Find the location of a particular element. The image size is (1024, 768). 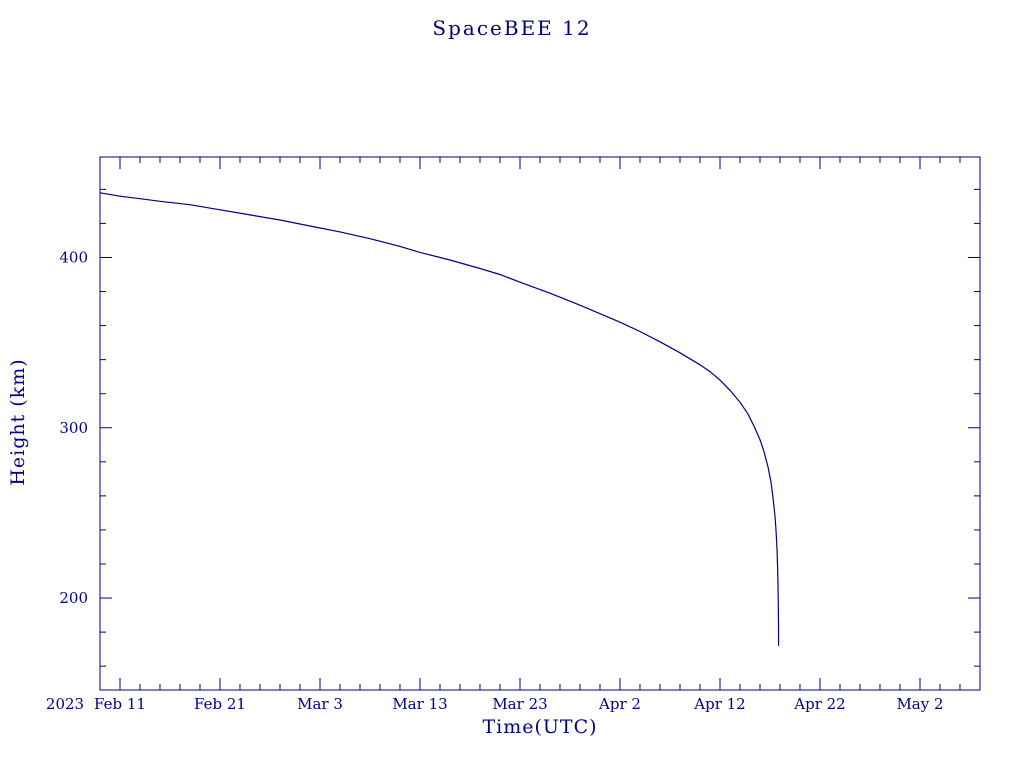

x-tick-label: May 2 is located at coordinates (919, 704).